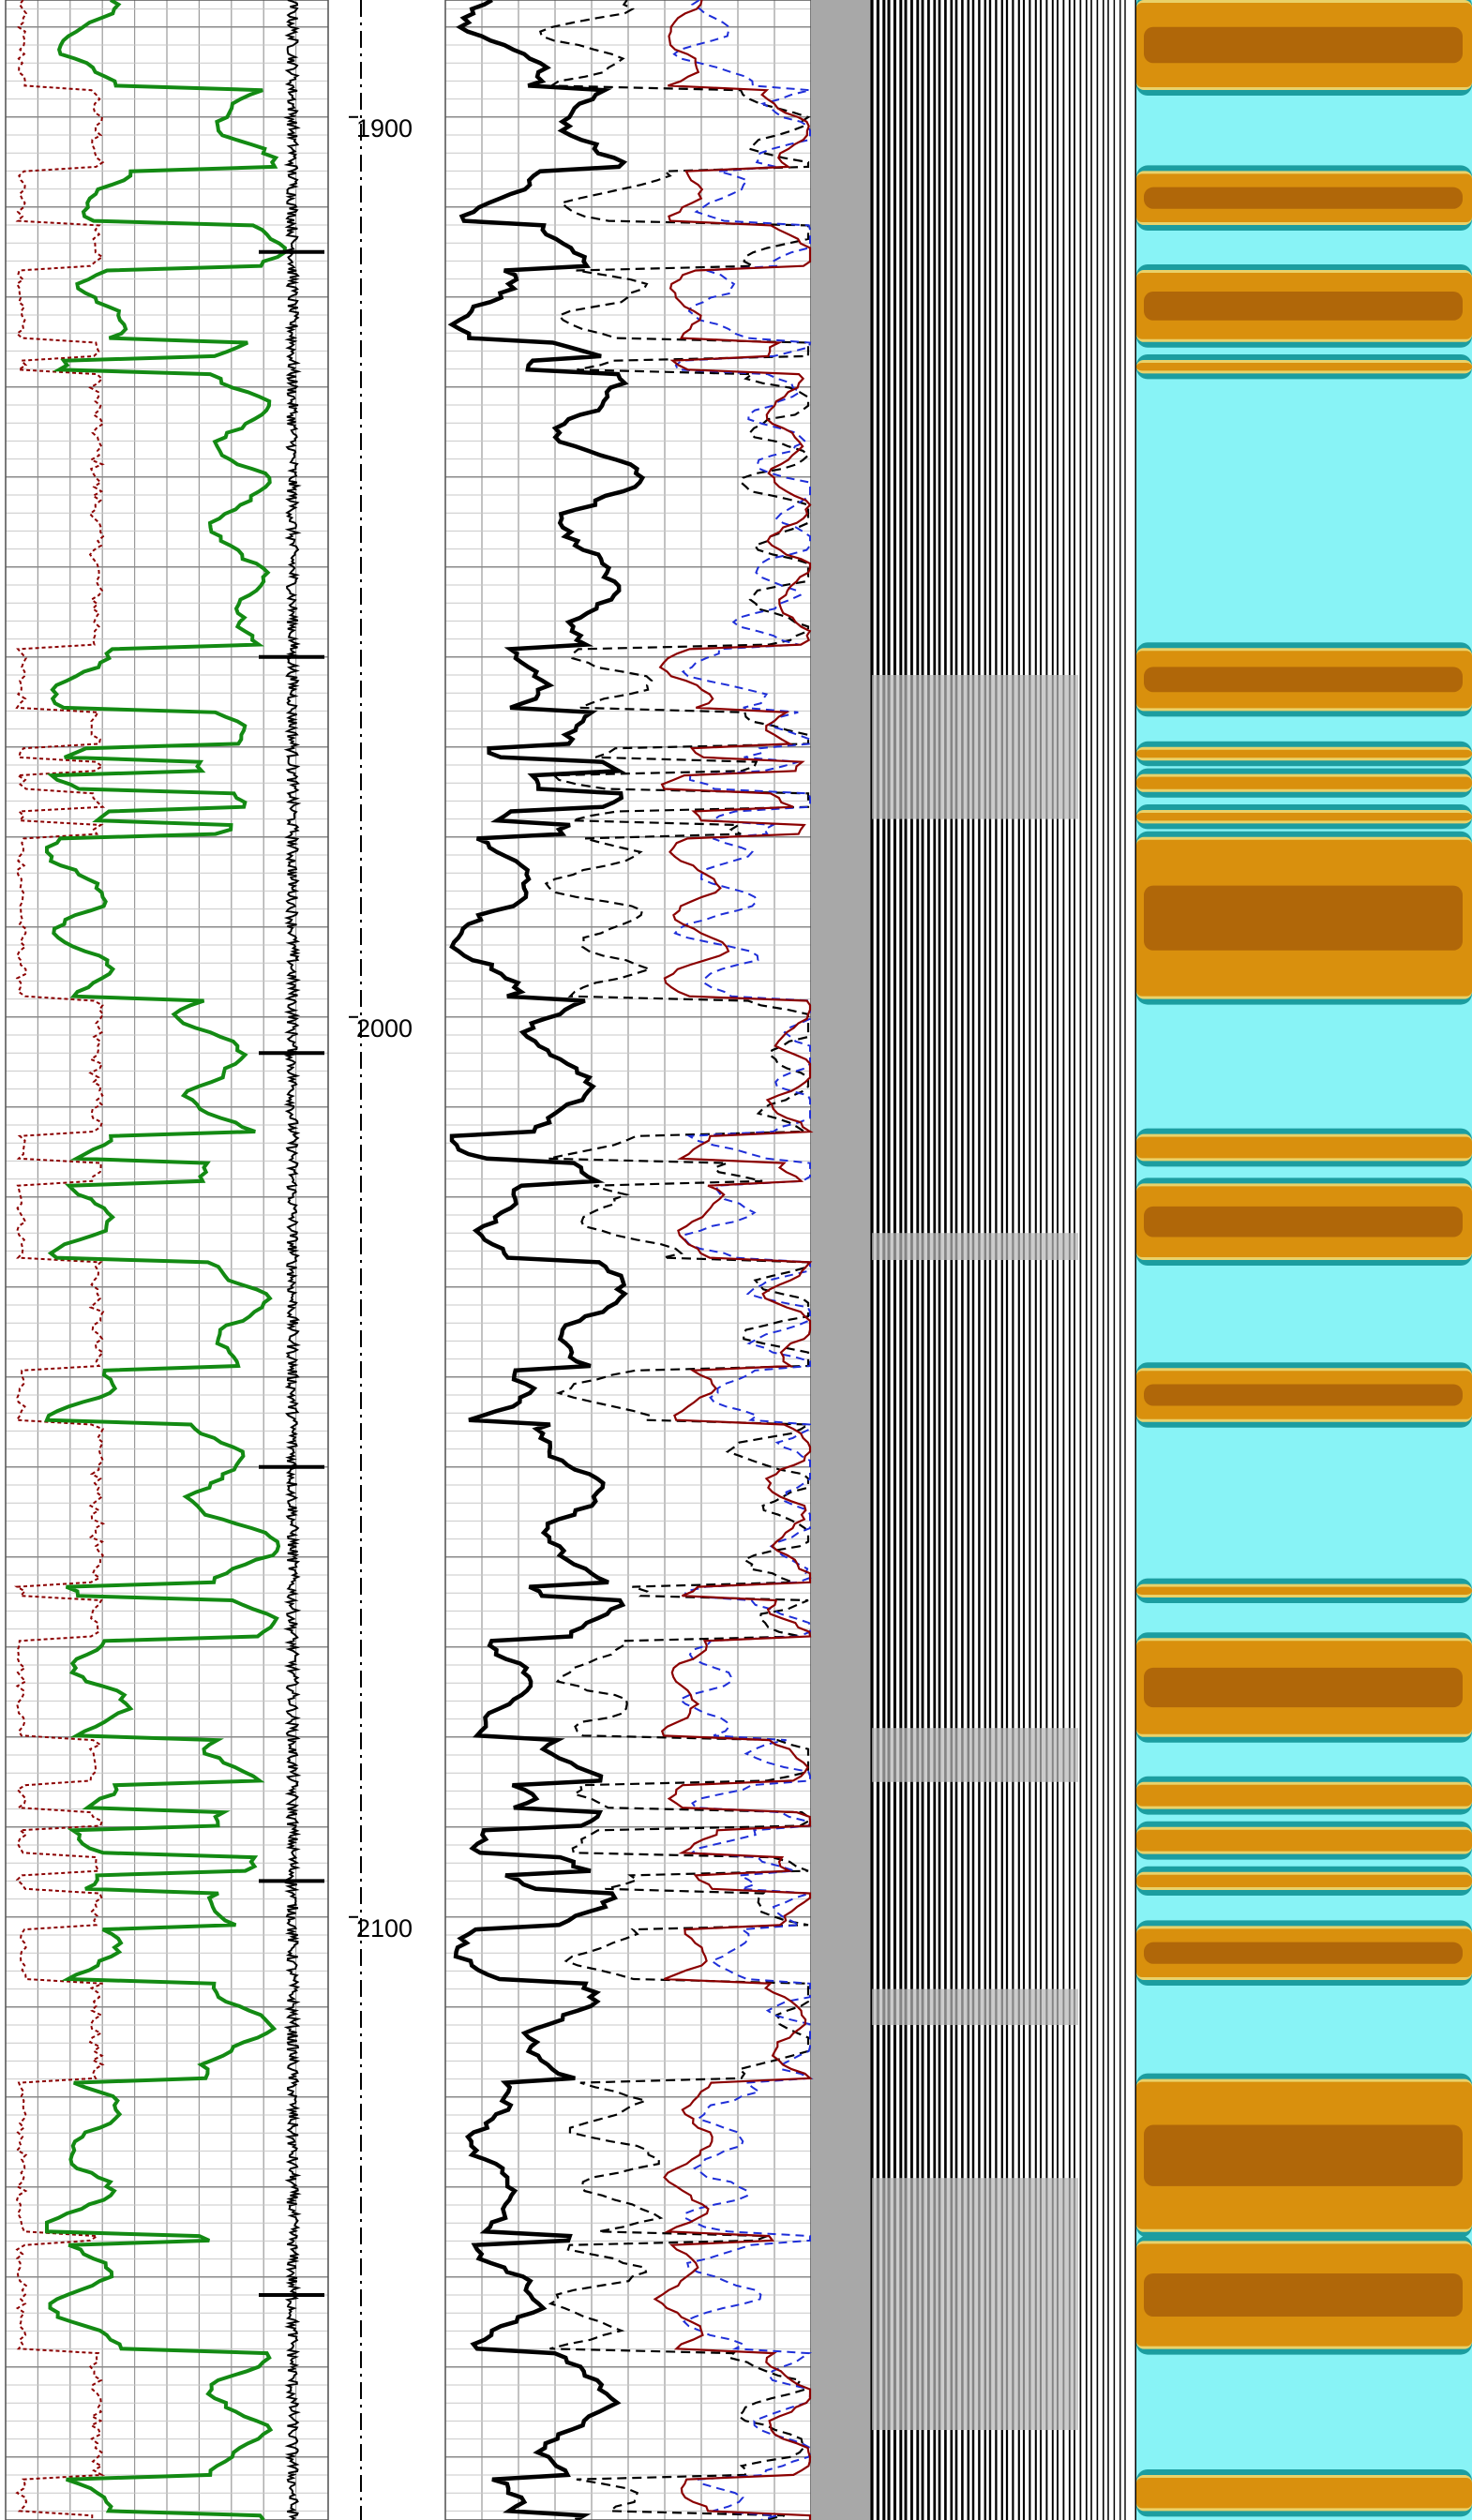 The width and height of the screenshot is (1472, 2520). Describe the element at coordinates (734, 1260) in the screenshot. I see `dark-red-curve` at that location.